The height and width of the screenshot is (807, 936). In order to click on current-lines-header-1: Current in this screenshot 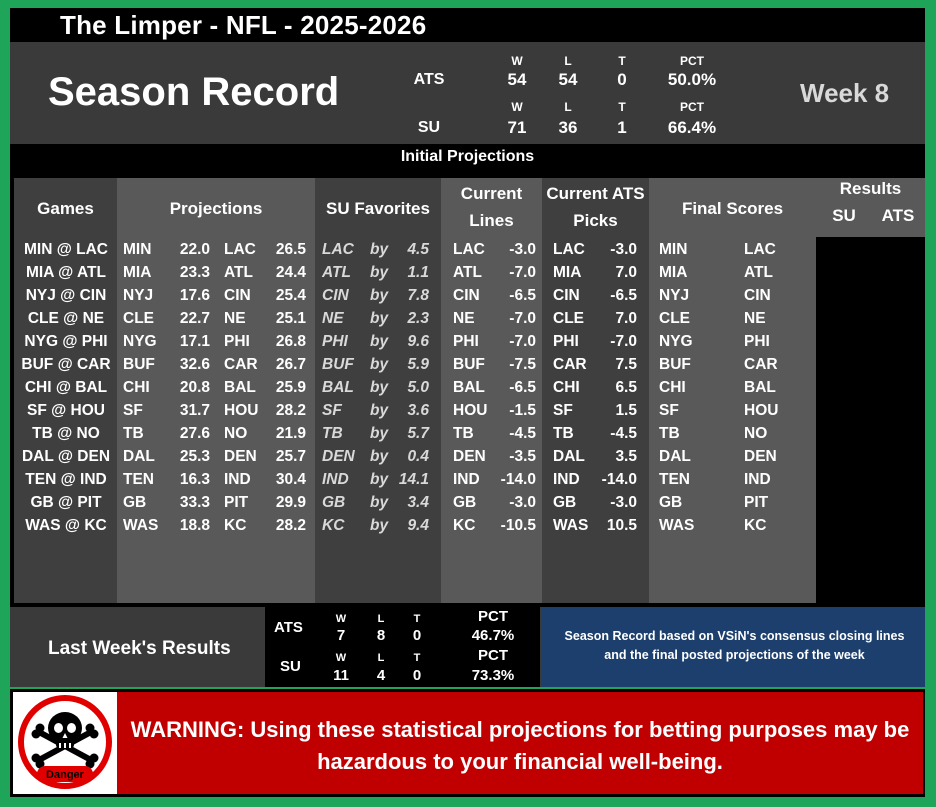, I will do `click(491, 193)`.